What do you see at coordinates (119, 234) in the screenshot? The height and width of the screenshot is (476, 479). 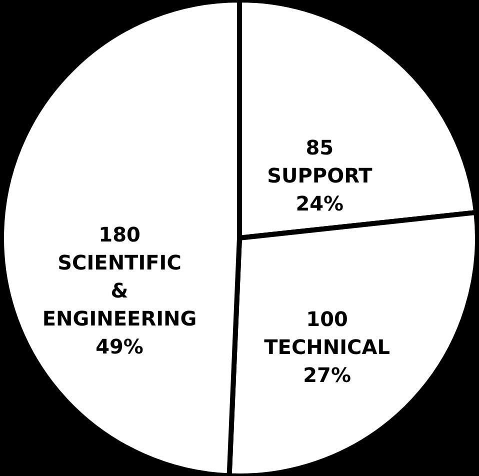 I see `data-label: 180` at bounding box center [119, 234].